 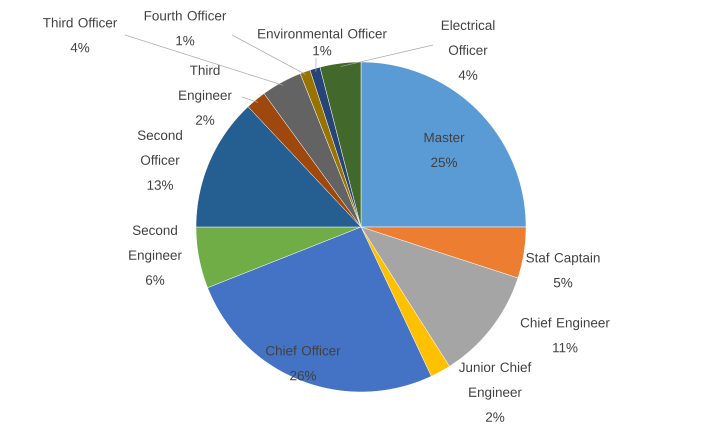 I want to click on slice-label: Staf Captain, so click(x=563, y=259).